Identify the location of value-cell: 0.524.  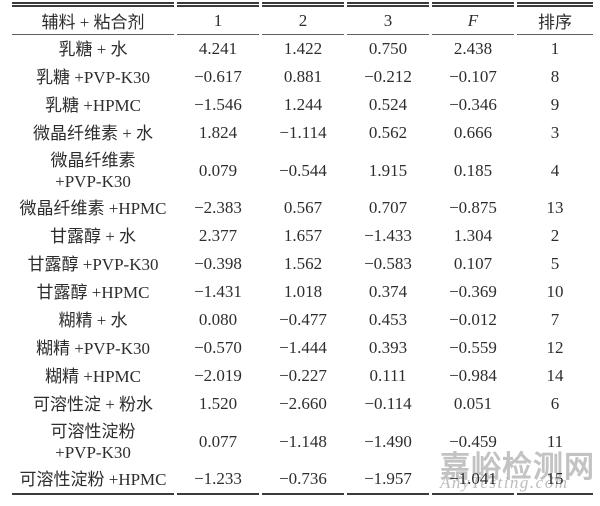
(388, 104).